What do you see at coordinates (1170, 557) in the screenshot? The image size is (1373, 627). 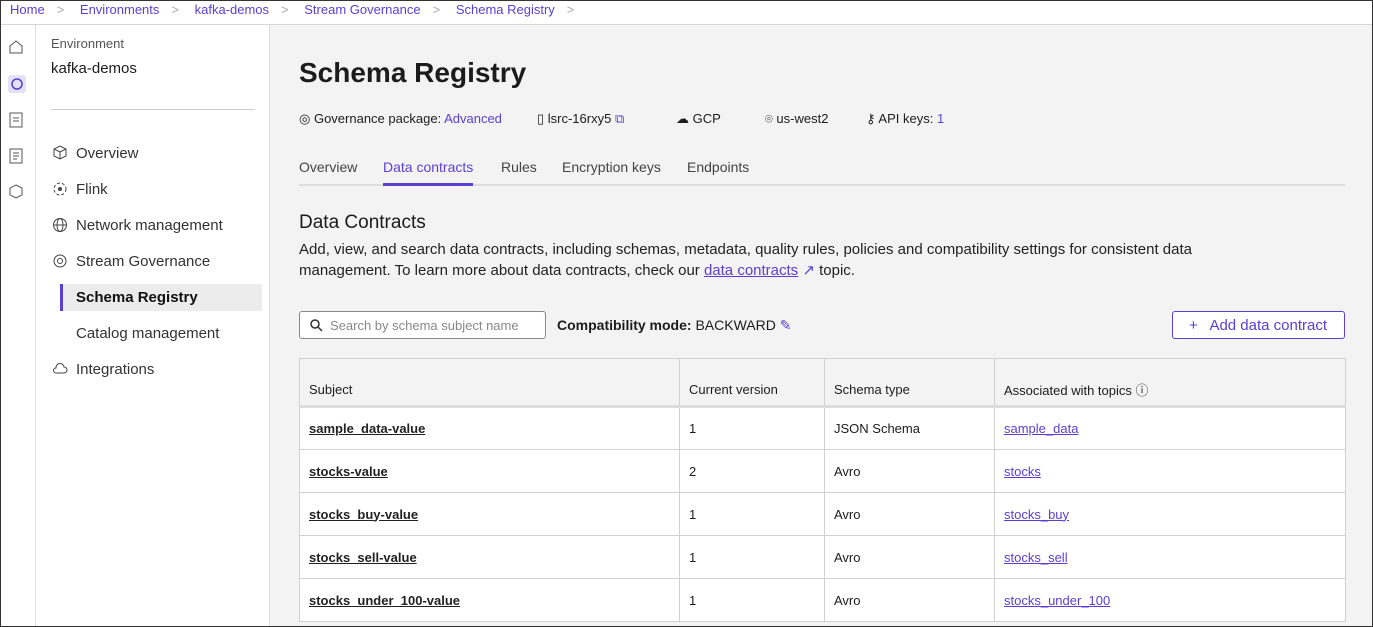 I see `cell: stocks_sell` at bounding box center [1170, 557].